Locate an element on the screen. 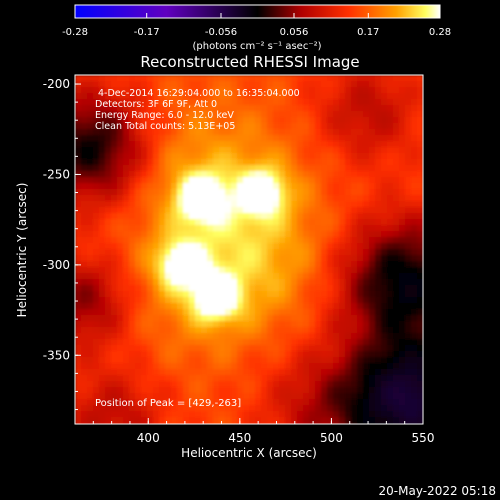 The image size is (500, 500). annotation-line: 4-Dec-2014 16:29:04.000 to 16:35:04.000 is located at coordinates (199, 93).